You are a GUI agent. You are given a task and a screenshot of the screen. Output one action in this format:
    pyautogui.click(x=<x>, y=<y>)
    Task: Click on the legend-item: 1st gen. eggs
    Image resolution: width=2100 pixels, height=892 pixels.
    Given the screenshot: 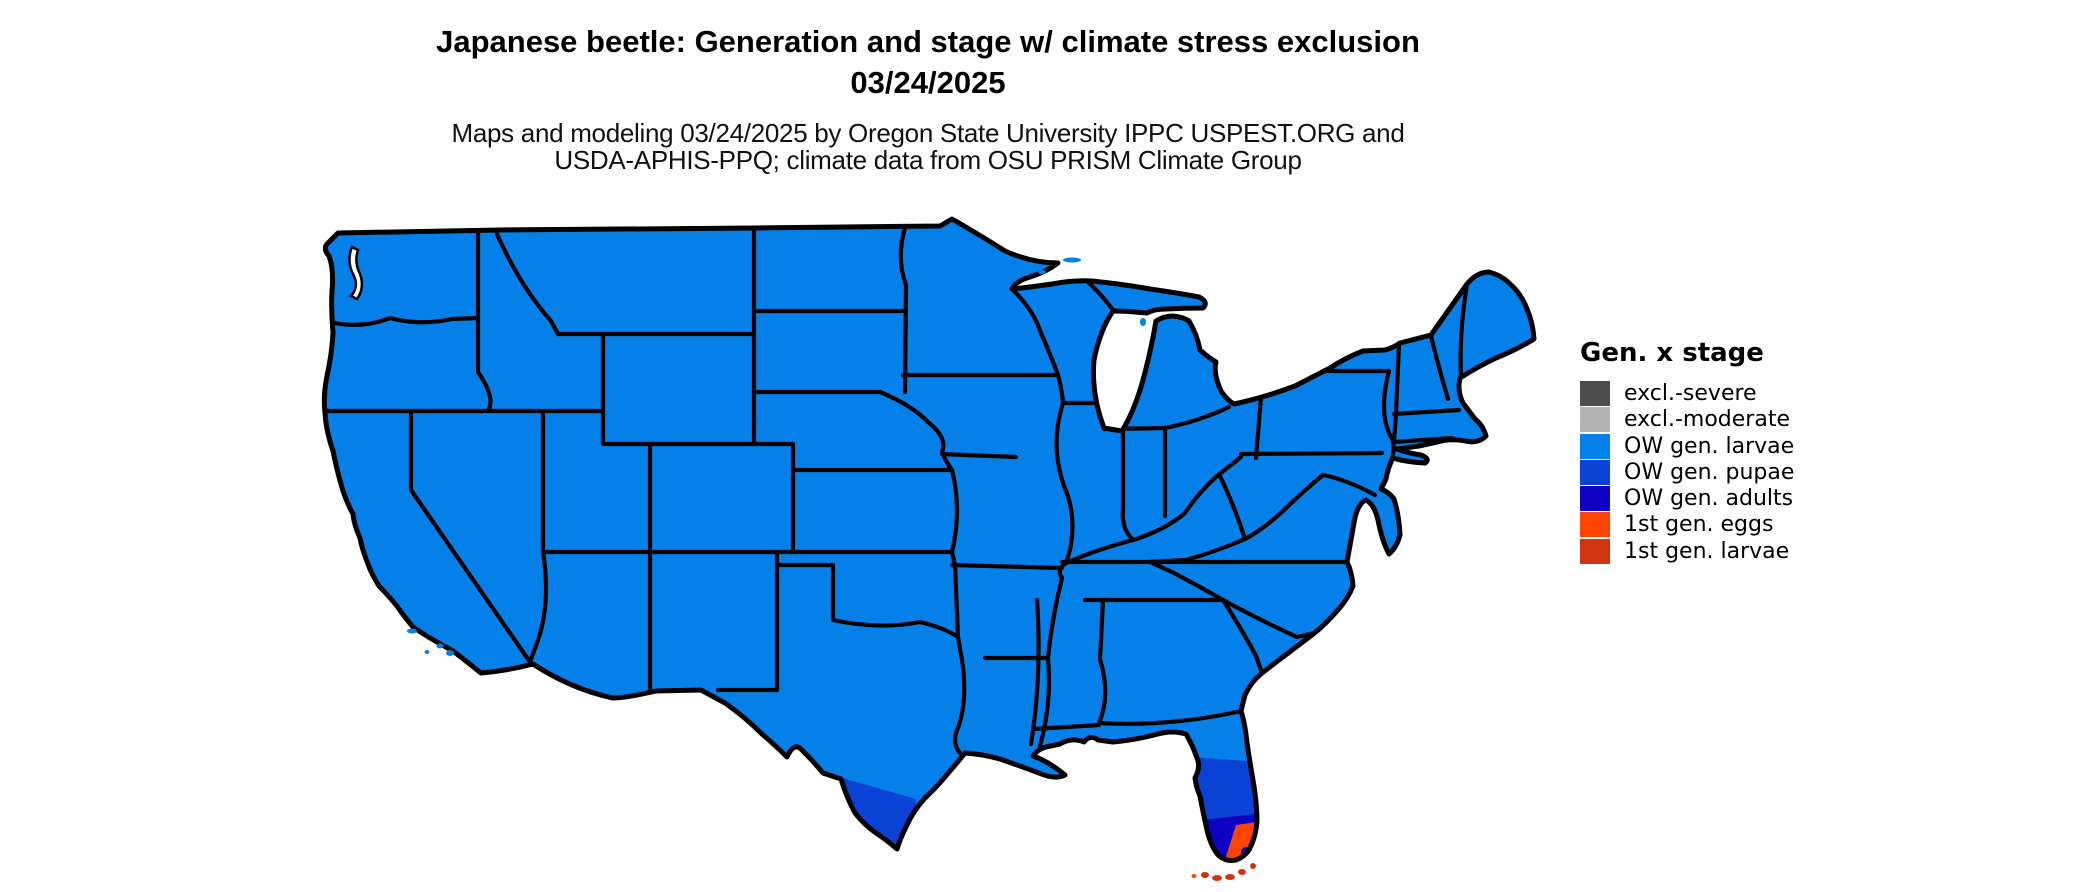 What is the action you would take?
    pyautogui.click(x=1687, y=525)
    